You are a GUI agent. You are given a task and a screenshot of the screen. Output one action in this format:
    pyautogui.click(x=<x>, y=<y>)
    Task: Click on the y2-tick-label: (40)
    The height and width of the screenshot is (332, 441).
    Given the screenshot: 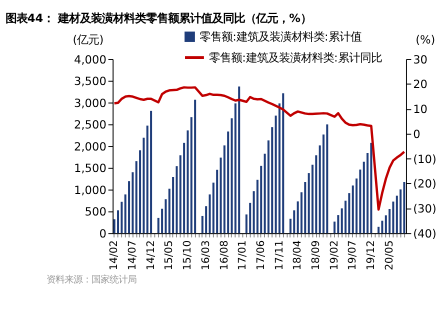 What is the action you would take?
    pyautogui.click(x=424, y=233)
    